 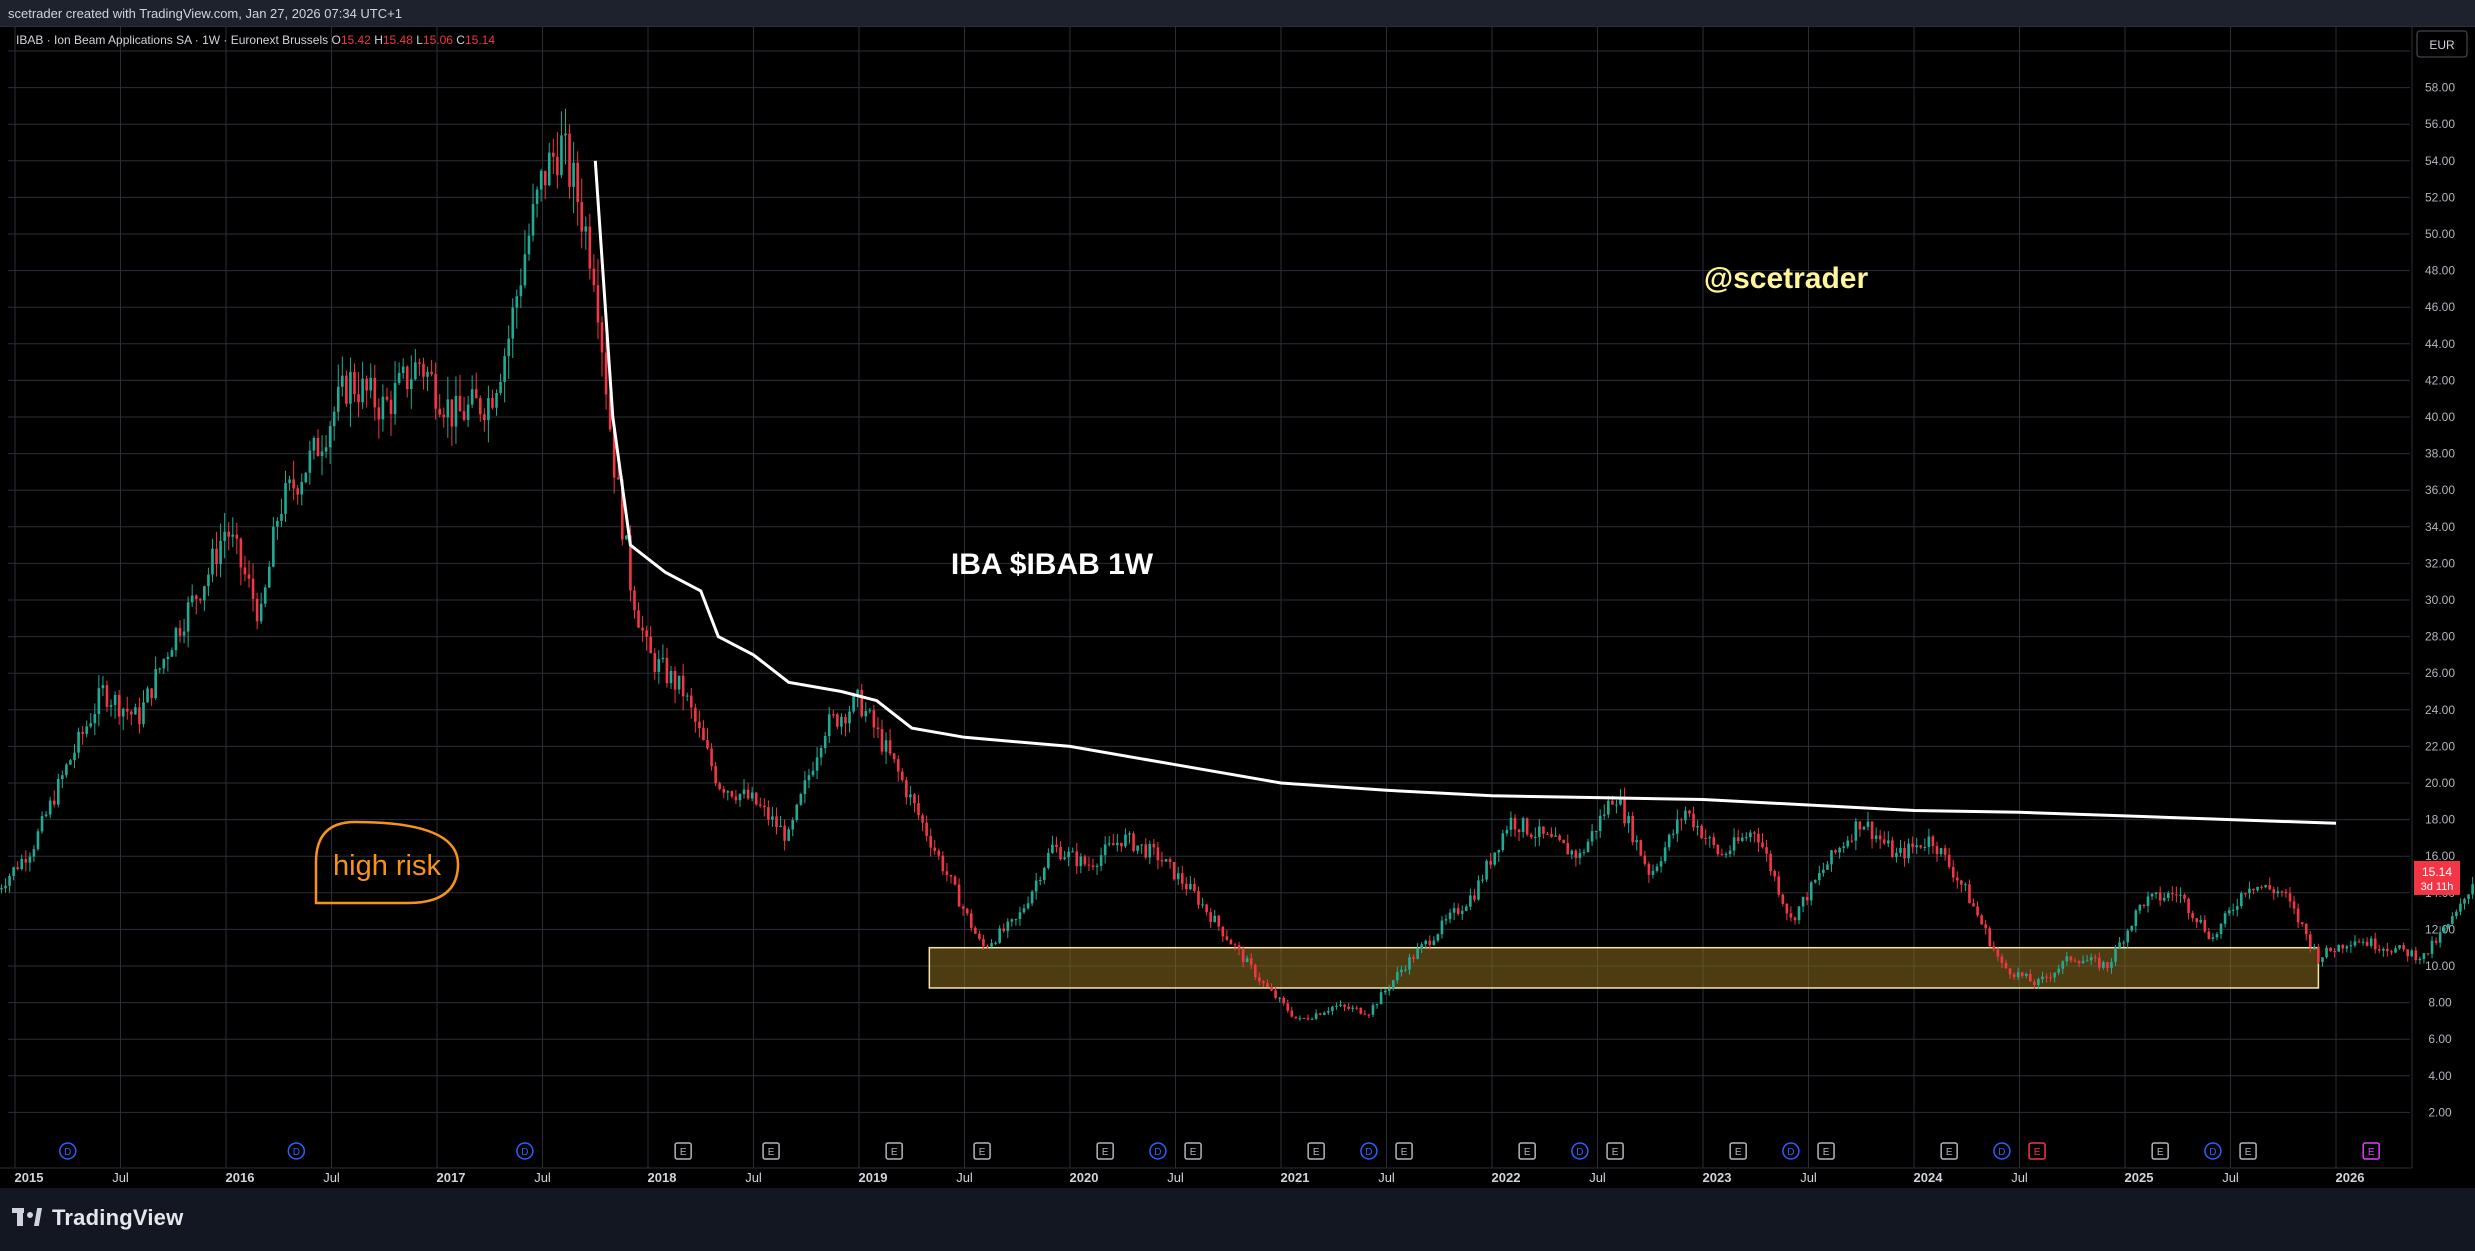 What do you see at coordinates (2442, 44) in the screenshot?
I see `currency-button` at bounding box center [2442, 44].